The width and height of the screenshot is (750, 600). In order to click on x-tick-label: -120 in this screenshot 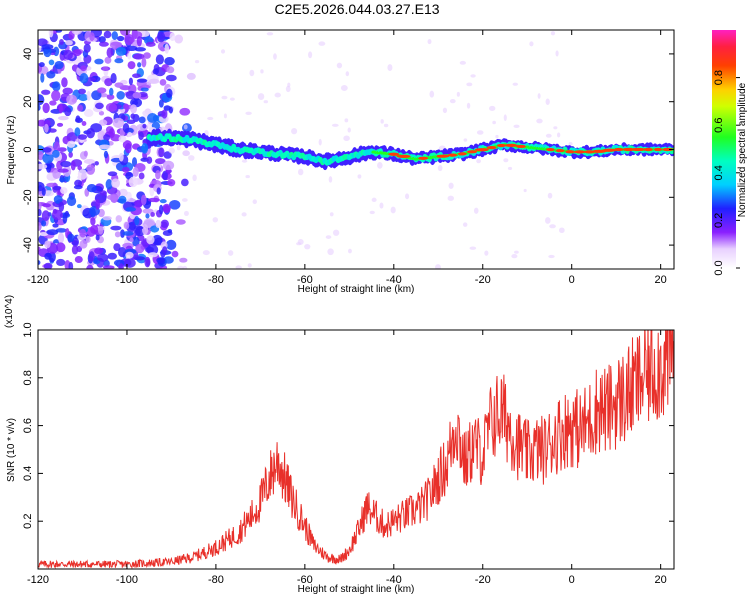, I will do `click(38, 580)`.